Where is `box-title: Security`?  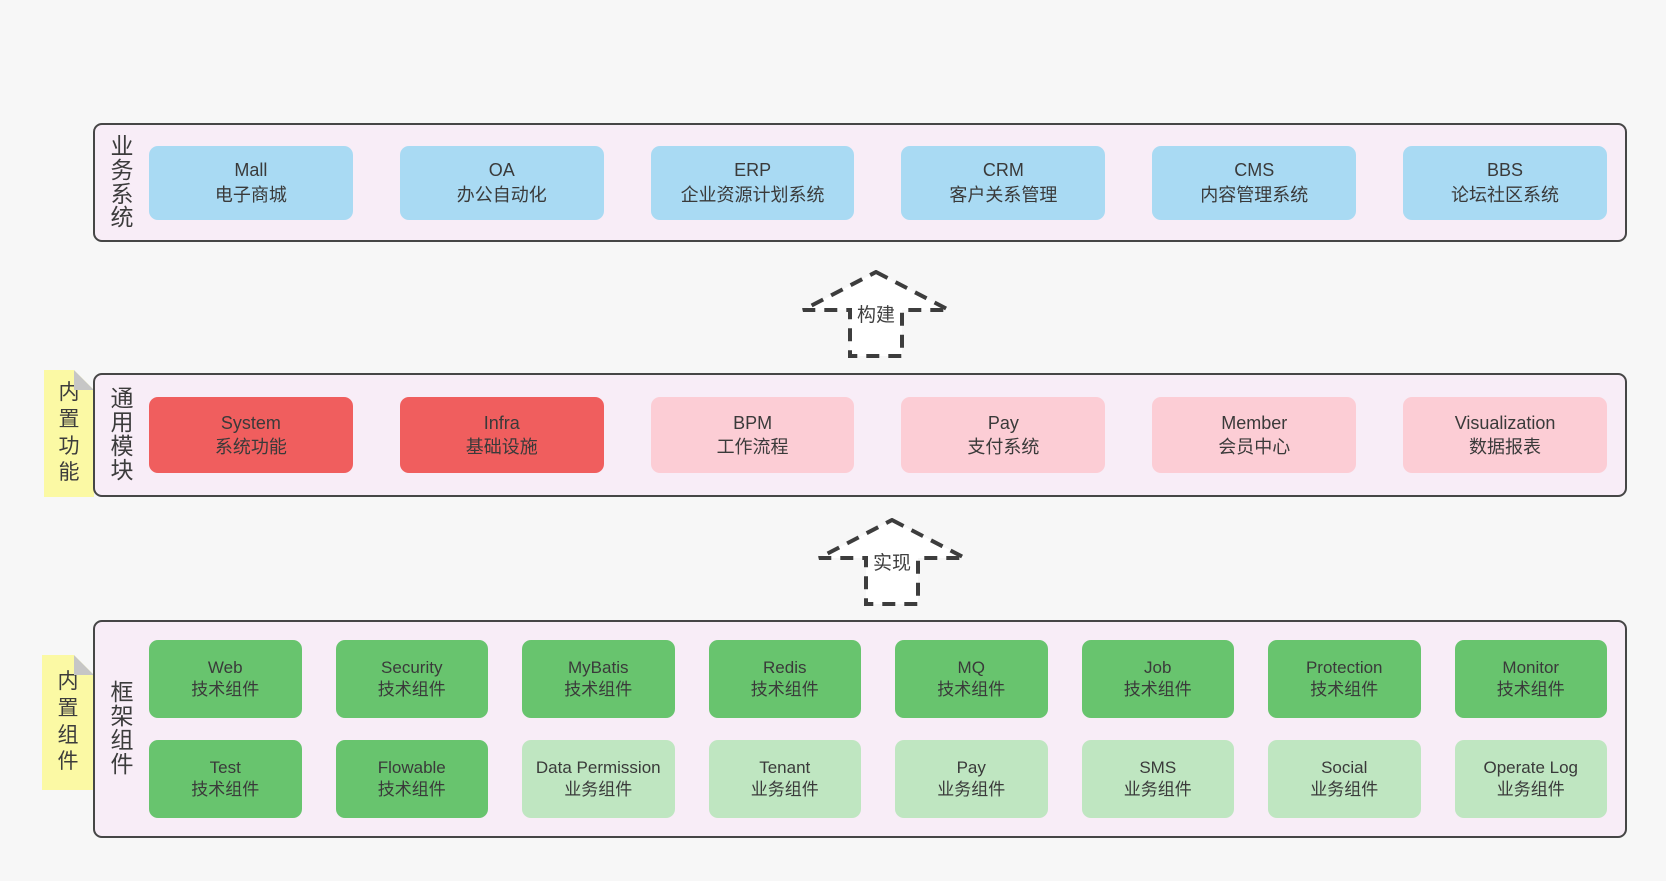 box-title: Security is located at coordinates (412, 667).